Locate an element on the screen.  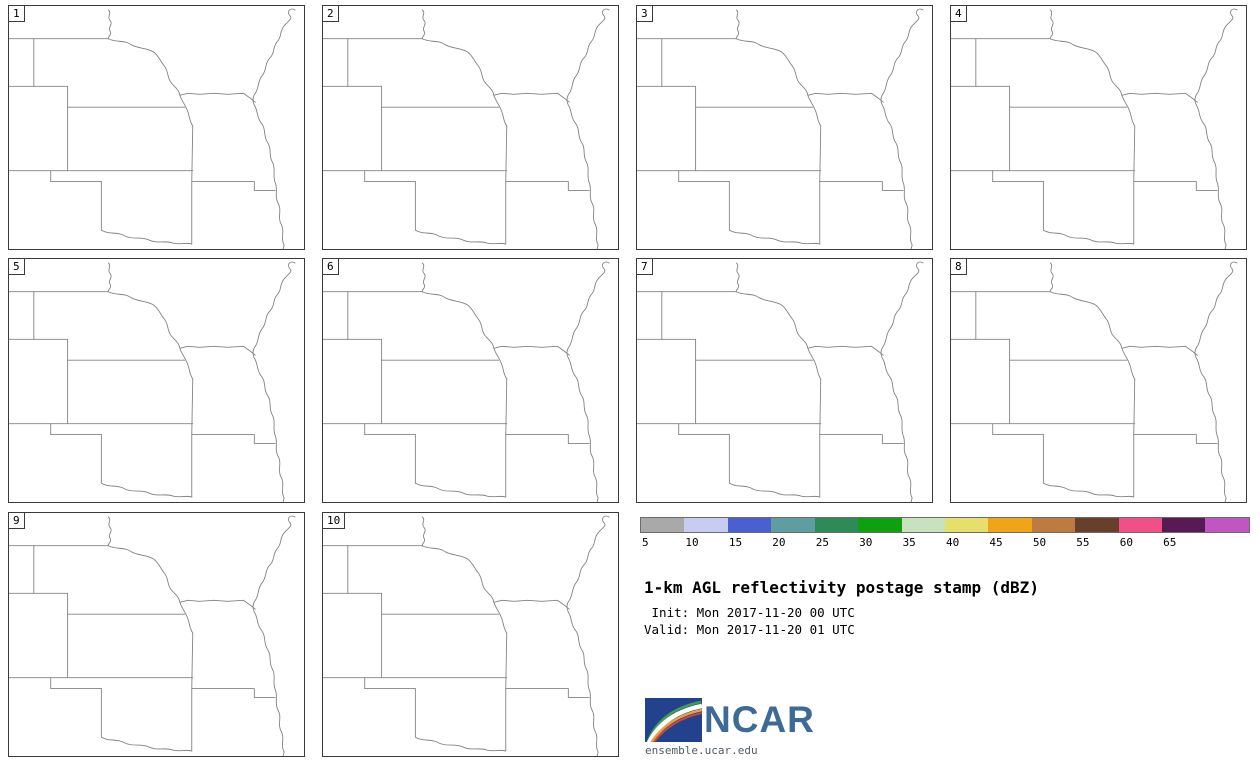
panel-number-label: 3 is located at coordinates (645, 14).